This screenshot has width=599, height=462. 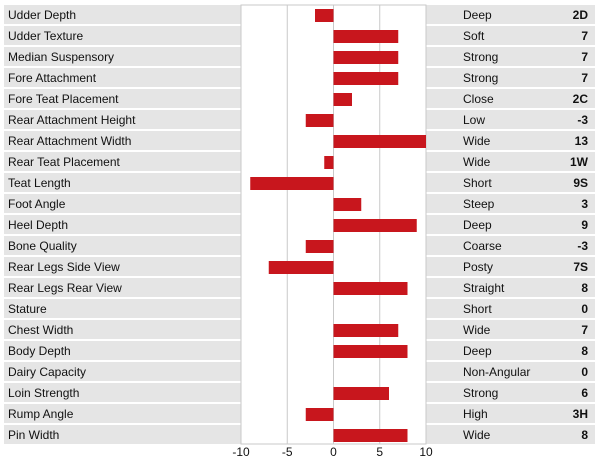 What do you see at coordinates (61, 57) in the screenshot?
I see `trait-label: Median Suspensory` at bounding box center [61, 57].